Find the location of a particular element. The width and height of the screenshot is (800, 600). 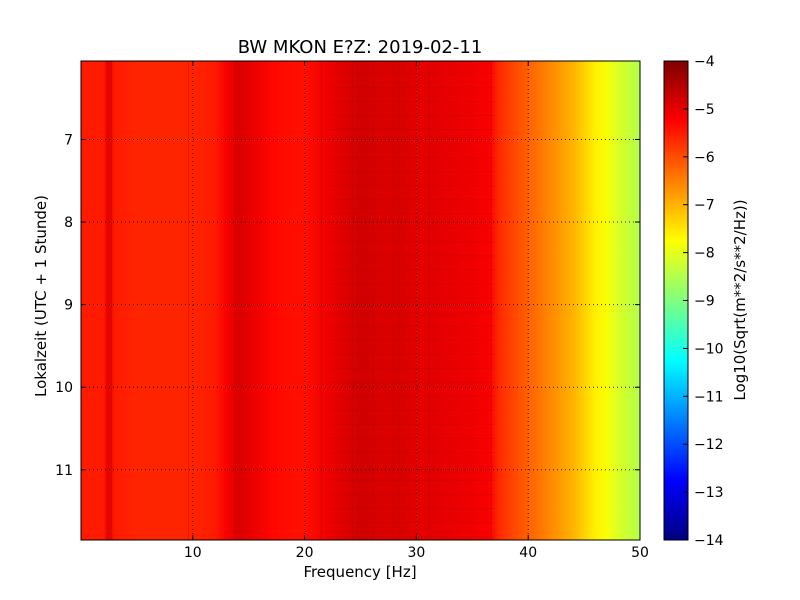

colorbar-tick-label: −14 is located at coordinates (709, 541).